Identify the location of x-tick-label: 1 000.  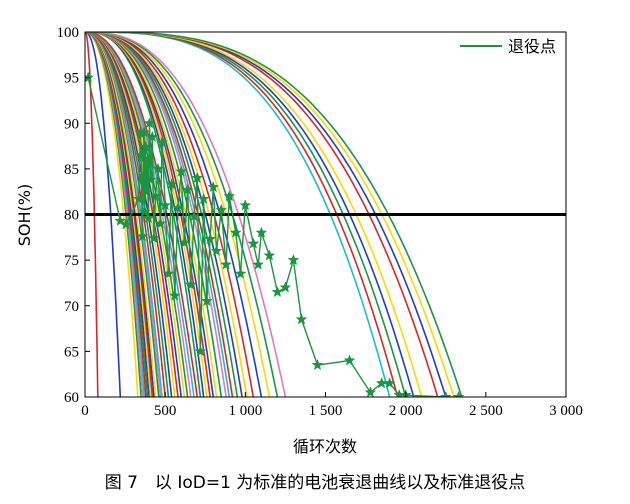
(245, 411).